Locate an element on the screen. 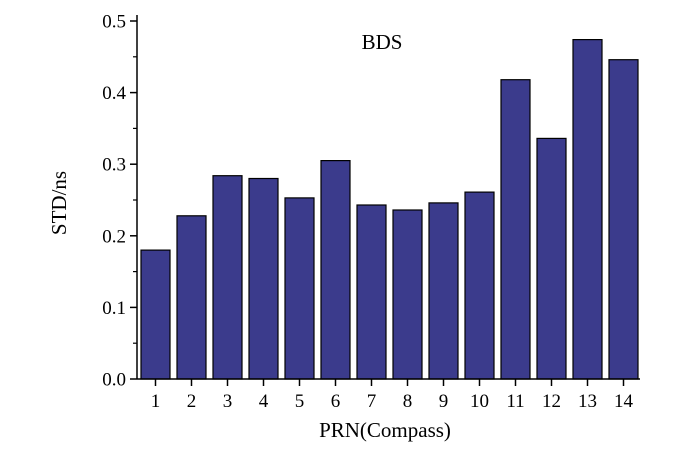 The width and height of the screenshot is (700, 453). x-tick-label: 4 is located at coordinates (264, 401).